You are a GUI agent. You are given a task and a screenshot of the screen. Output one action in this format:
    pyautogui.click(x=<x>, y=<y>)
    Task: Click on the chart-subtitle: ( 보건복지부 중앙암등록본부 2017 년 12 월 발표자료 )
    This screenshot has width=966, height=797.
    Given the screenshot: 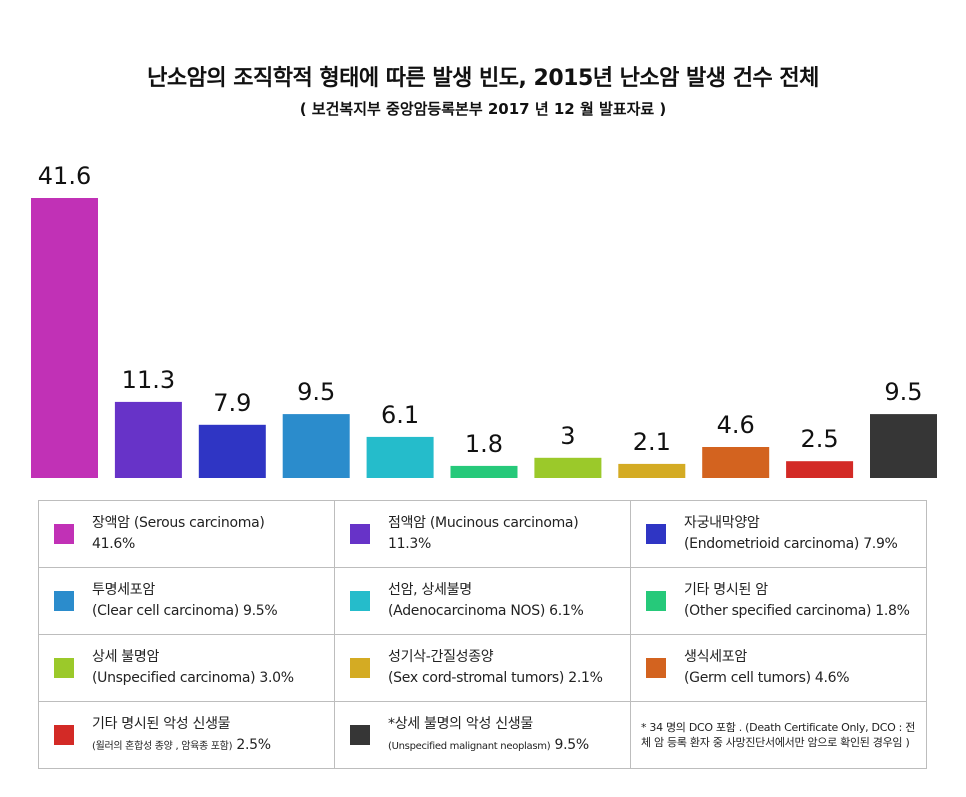 What is the action you would take?
    pyautogui.click(x=483, y=109)
    